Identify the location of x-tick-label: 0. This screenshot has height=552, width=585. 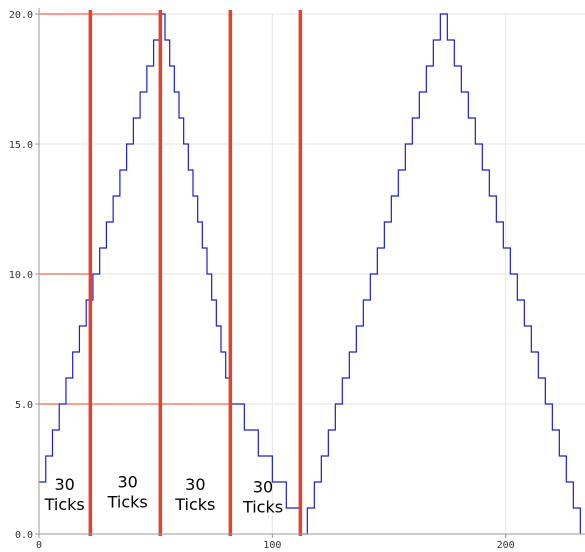
(39, 545).